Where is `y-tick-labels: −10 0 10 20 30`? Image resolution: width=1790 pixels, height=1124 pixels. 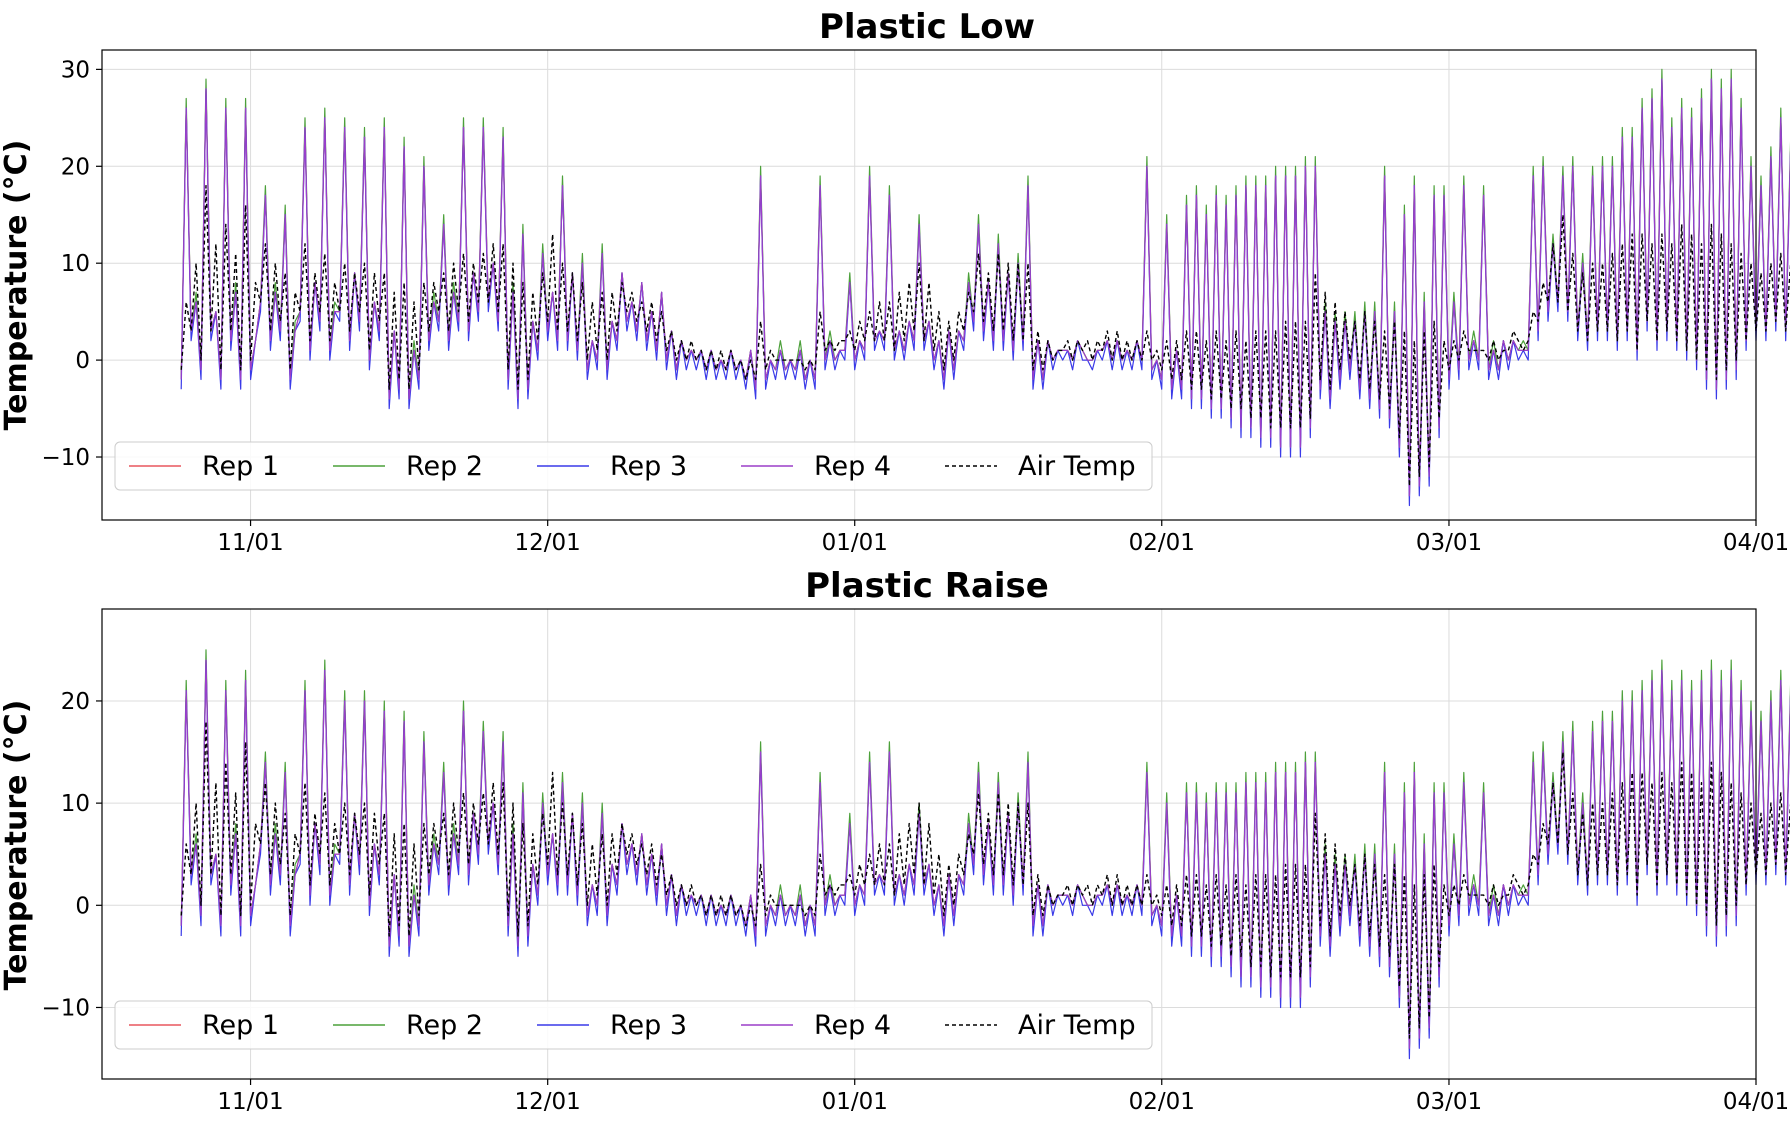 y-tick-labels: −10 0 10 20 30 is located at coordinates (71, 264).